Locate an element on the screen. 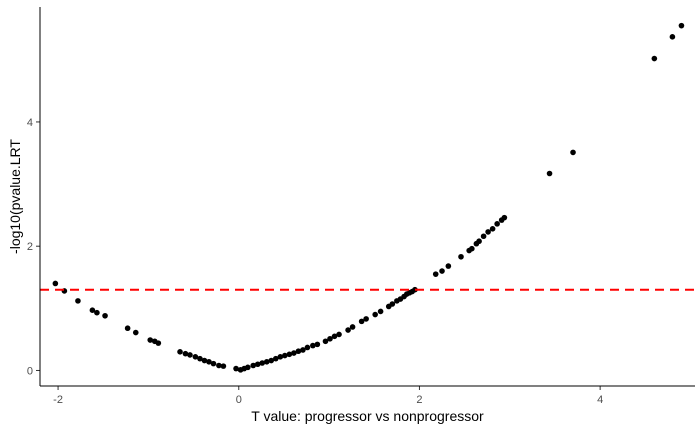 This screenshot has height=432, width=700. y-axis-title: -log10(pvalue.LRT is located at coordinates (15, 196).